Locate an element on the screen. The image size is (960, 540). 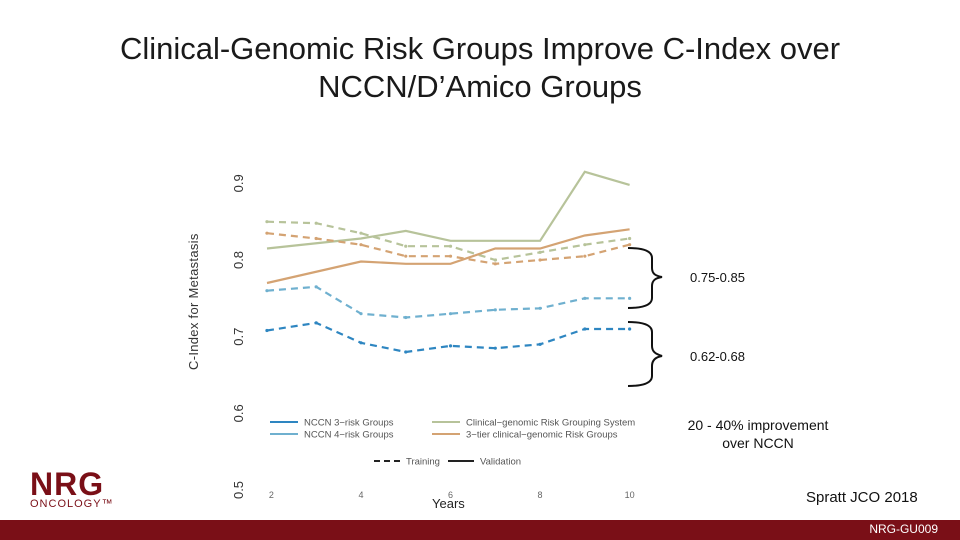
y-tick-label: 0.7 is located at coordinates (238, 337).